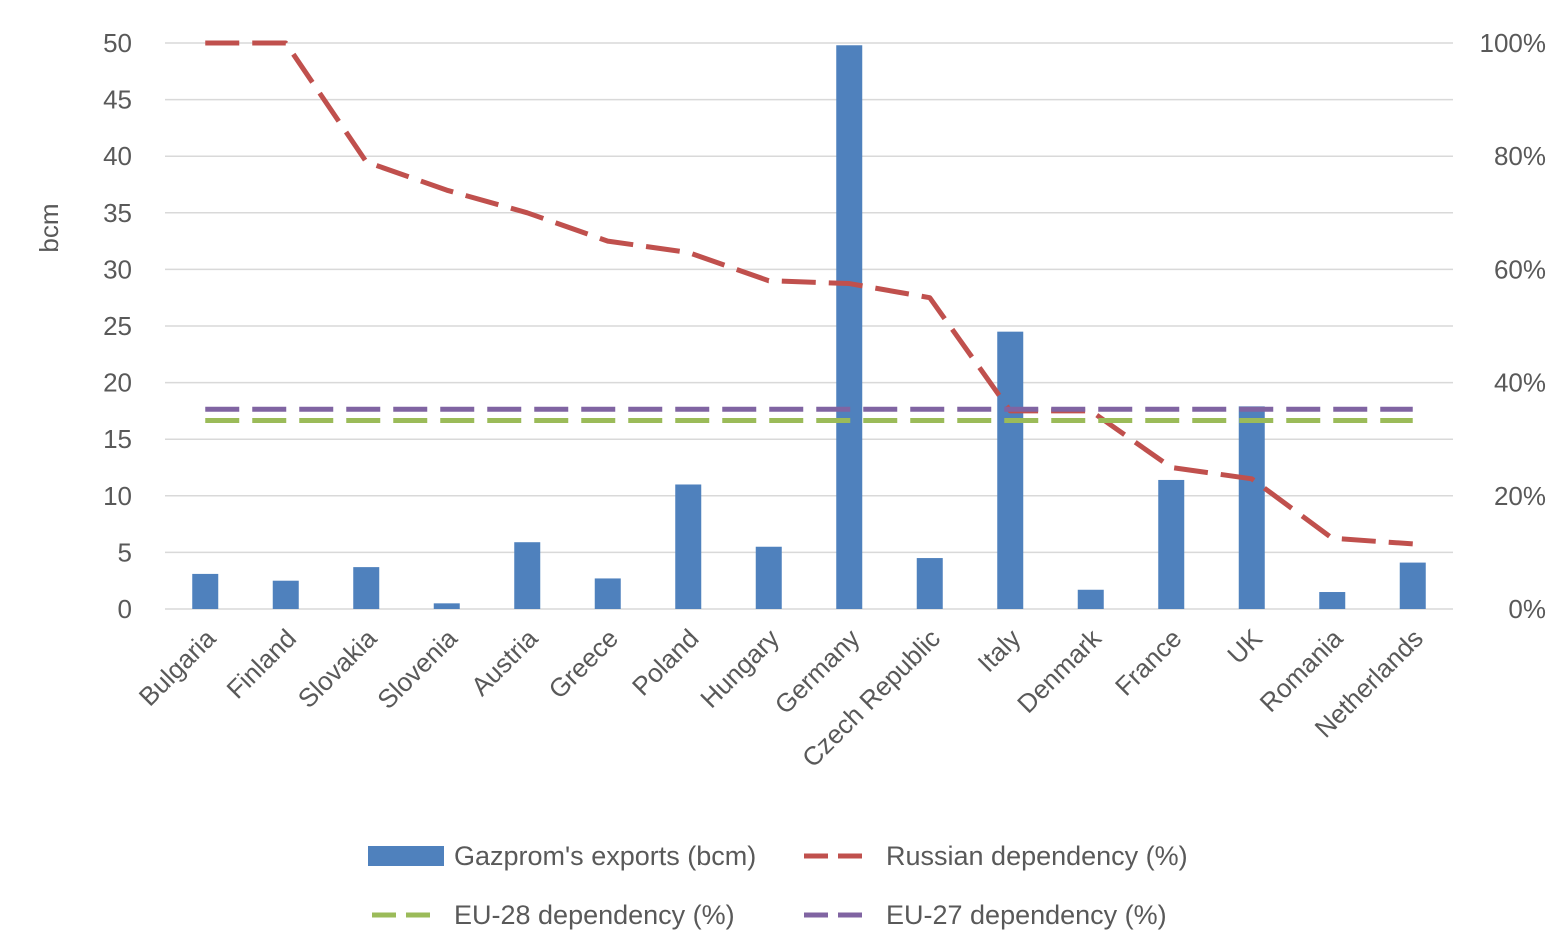 The image size is (1564, 952). Describe the element at coordinates (1520, 269) in the screenshot. I see `y2-tick-label: 60%` at that location.